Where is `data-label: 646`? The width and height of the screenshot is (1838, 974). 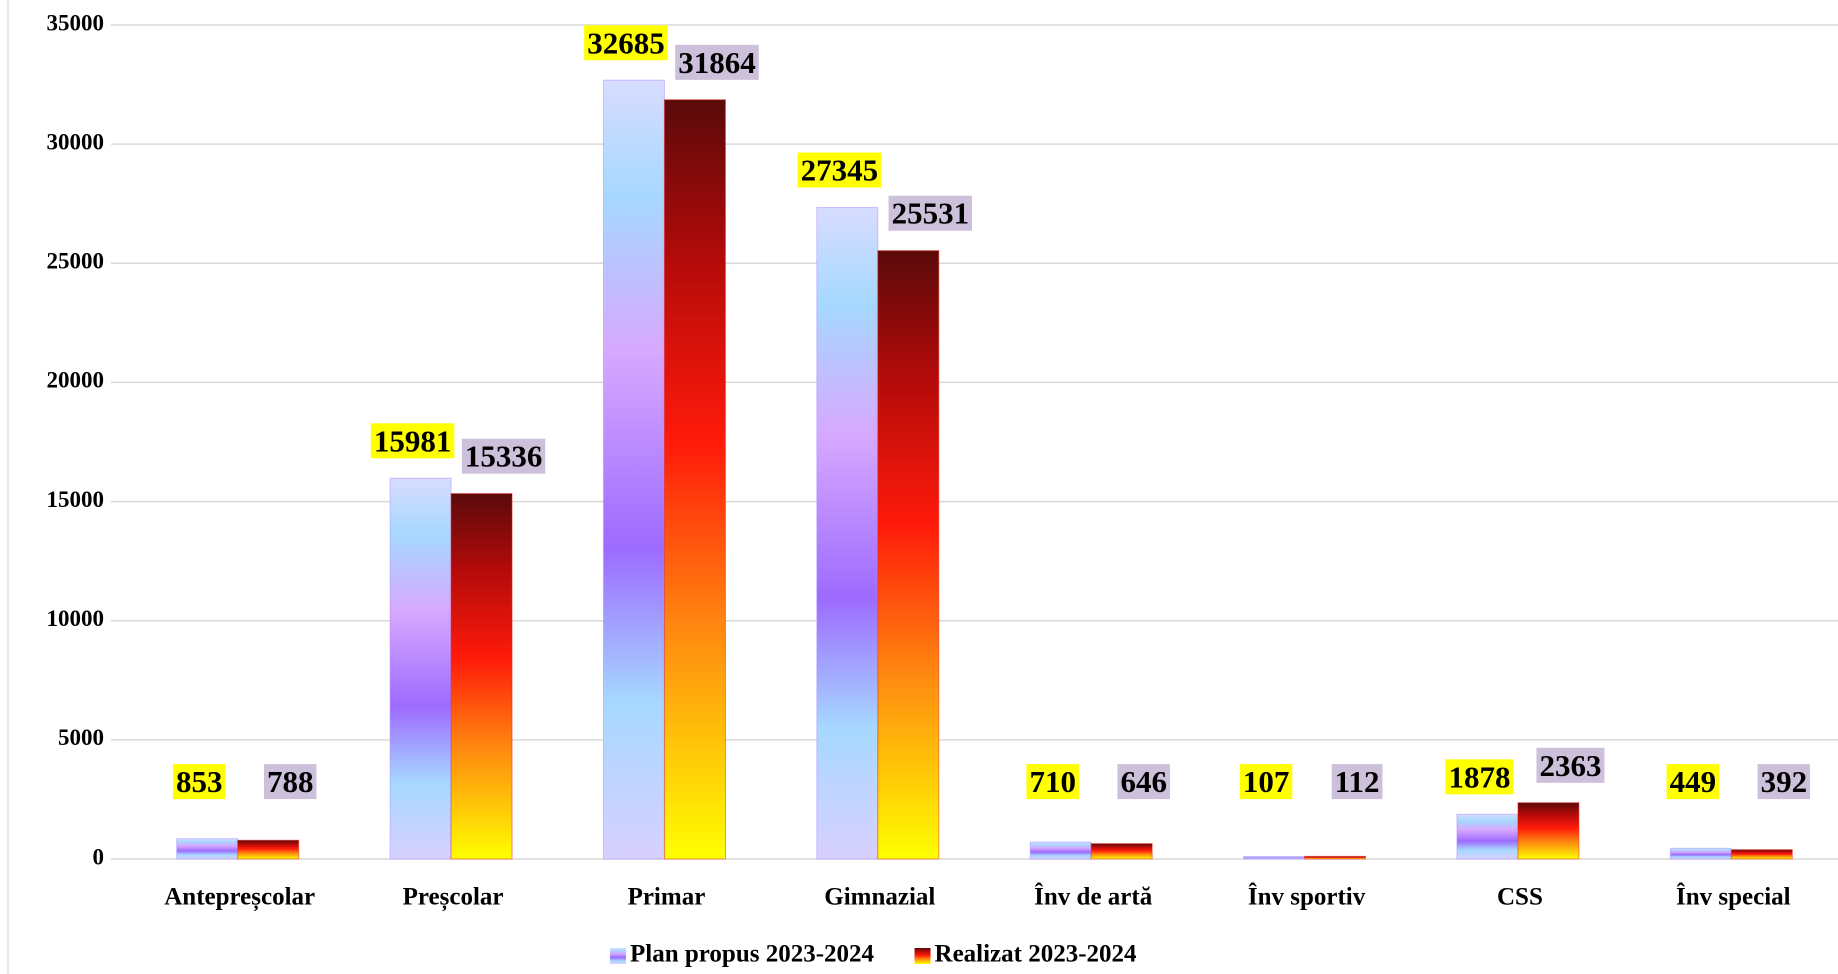
data-label: 646 is located at coordinates (1143, 781).